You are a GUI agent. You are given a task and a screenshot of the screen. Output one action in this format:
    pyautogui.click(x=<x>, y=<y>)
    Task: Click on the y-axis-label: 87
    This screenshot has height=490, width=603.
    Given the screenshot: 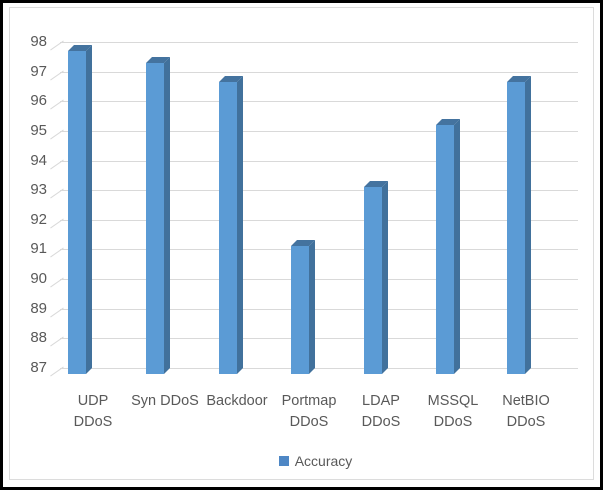 What is the action you would take?
    pyautogui.click(x=38, y=367)
    